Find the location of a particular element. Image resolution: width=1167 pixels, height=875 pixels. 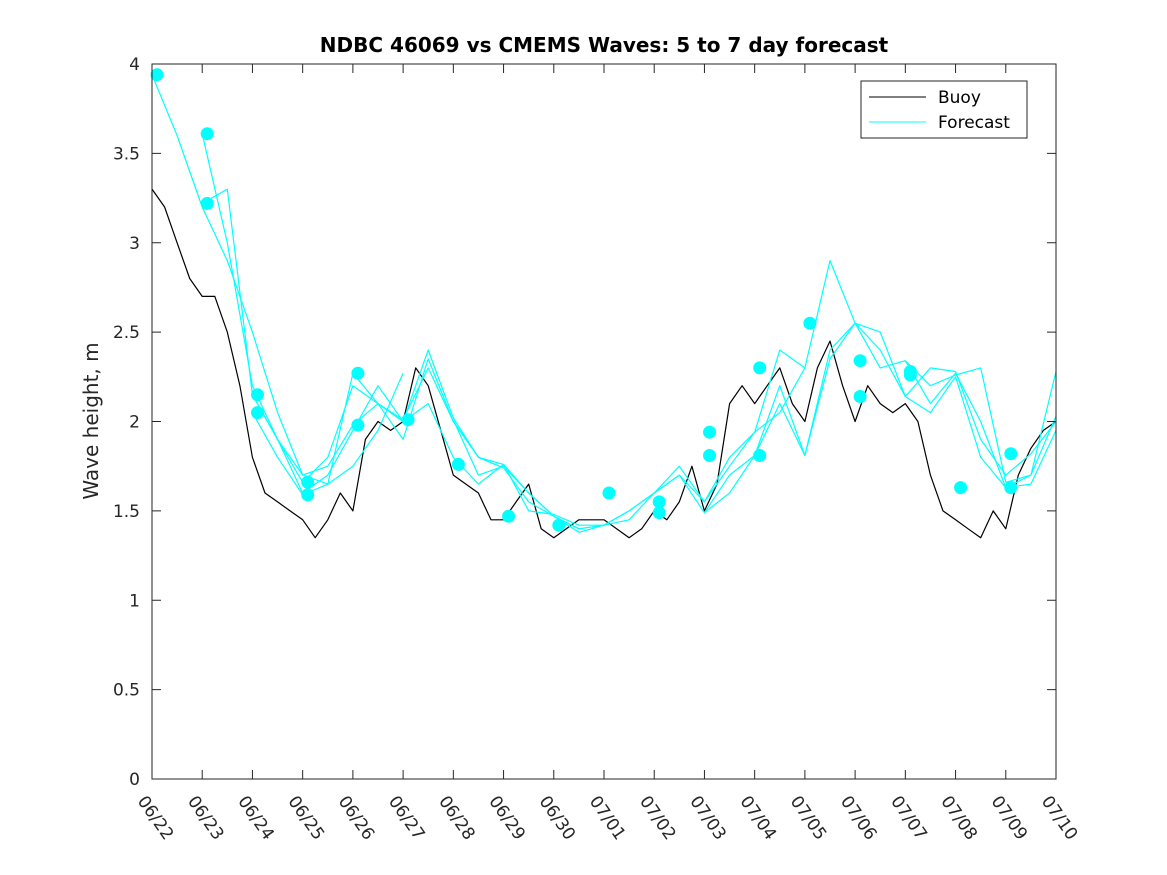

y-tick-label: 3 is located at coordinates (134, 244).